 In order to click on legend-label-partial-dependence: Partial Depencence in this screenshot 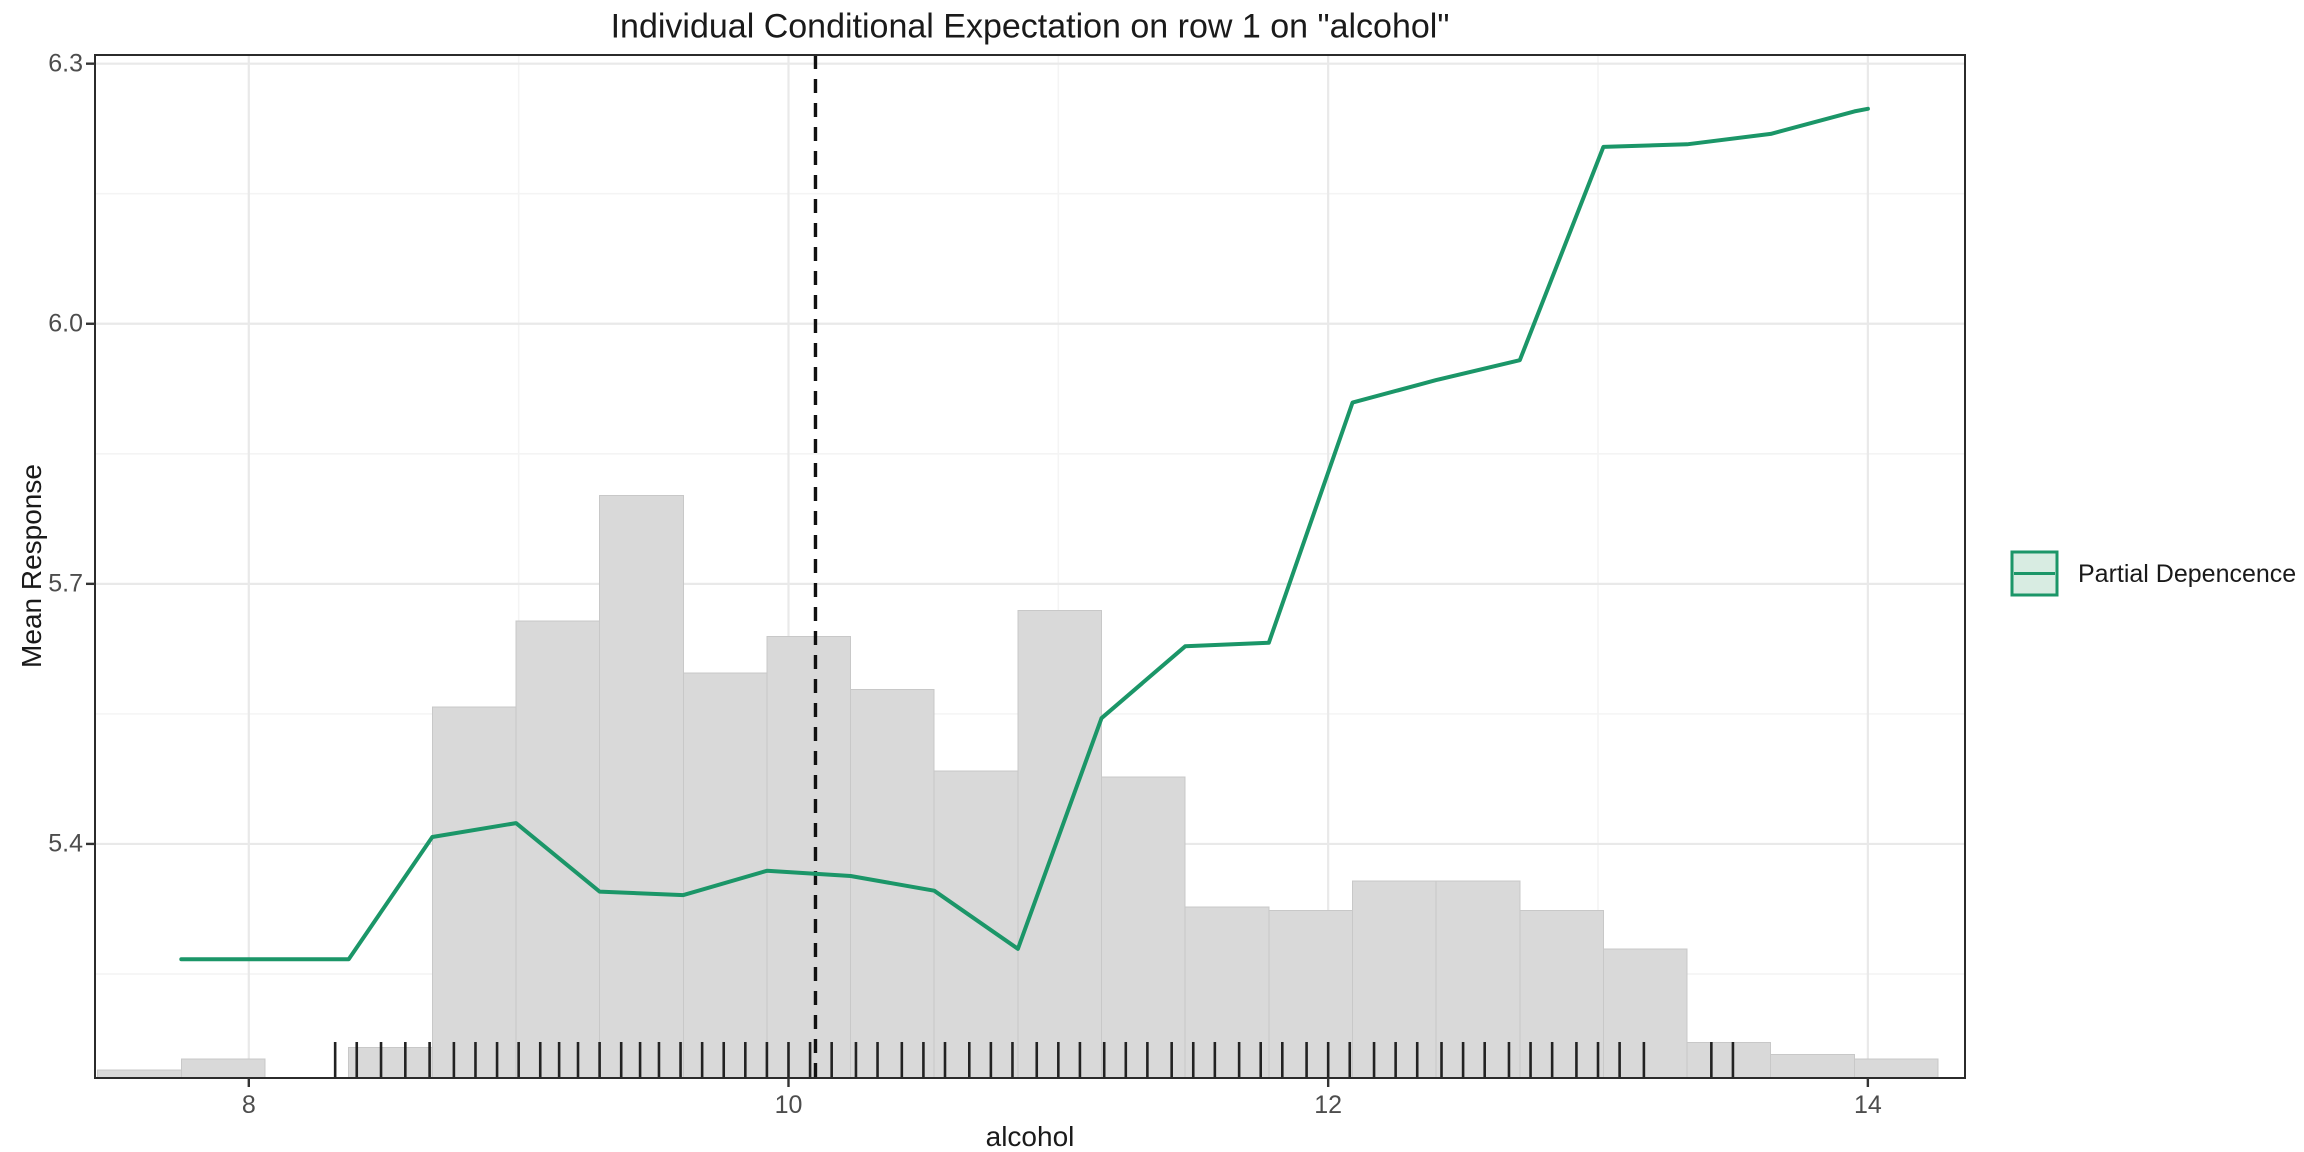, I will do `click(2187, 573)`.